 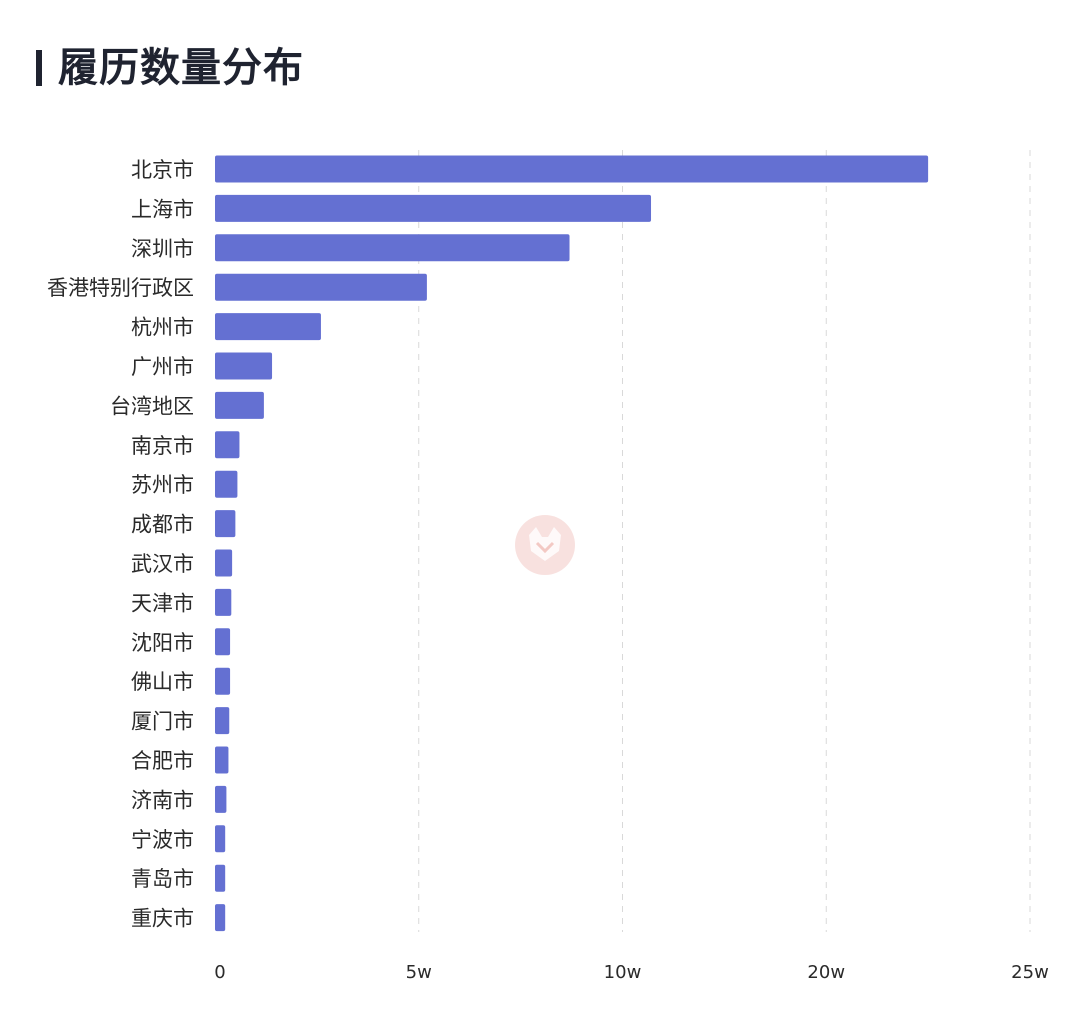 What do you see at coordinates (162, 367) in the screenshot?
I see `category-label: 广州市` at bounding box center [162, 367].